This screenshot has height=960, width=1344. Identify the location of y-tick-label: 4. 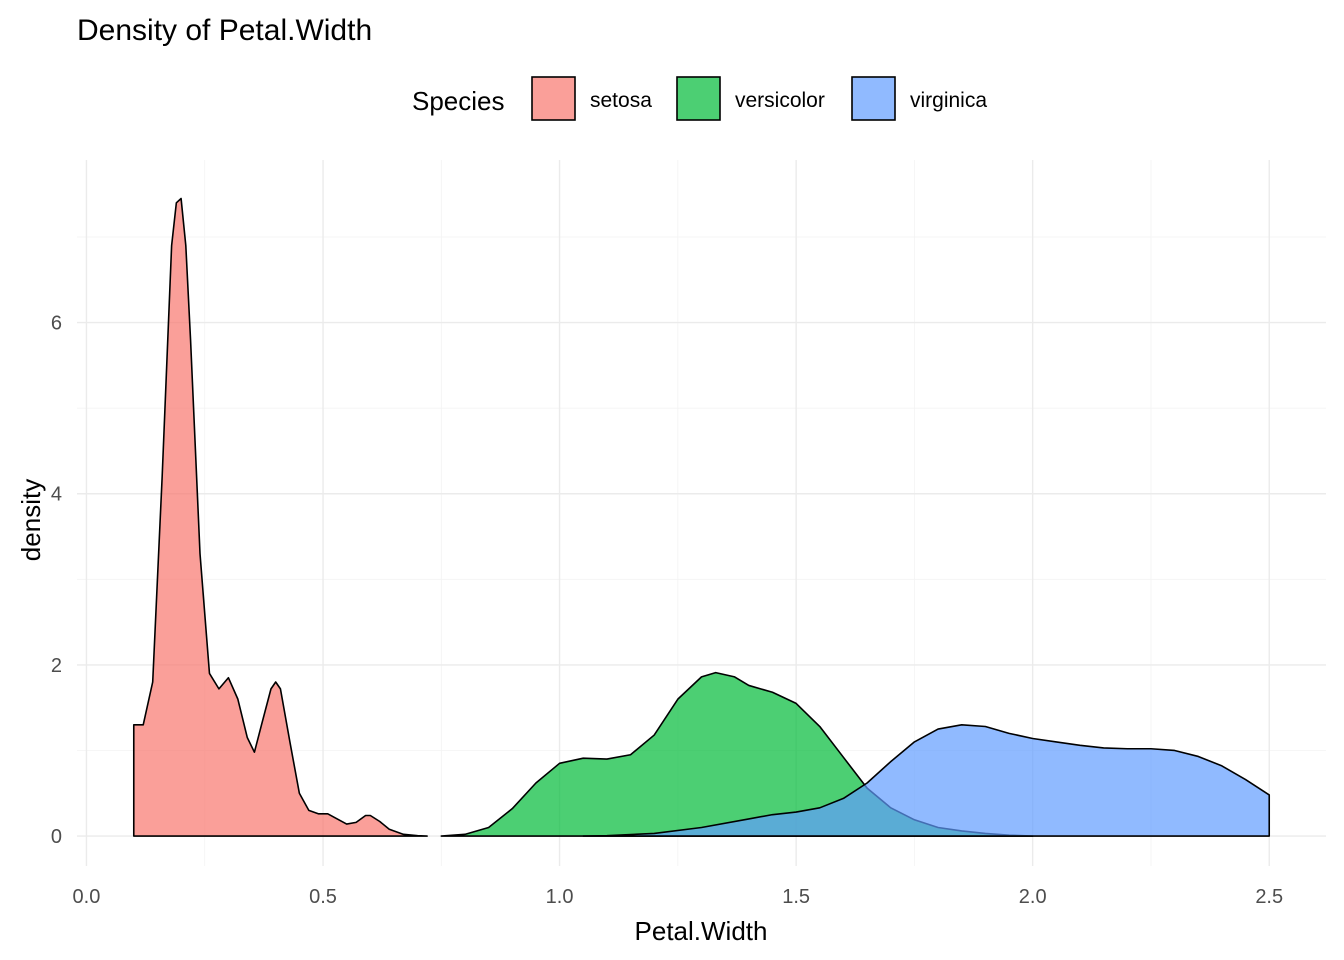
(56, 495).